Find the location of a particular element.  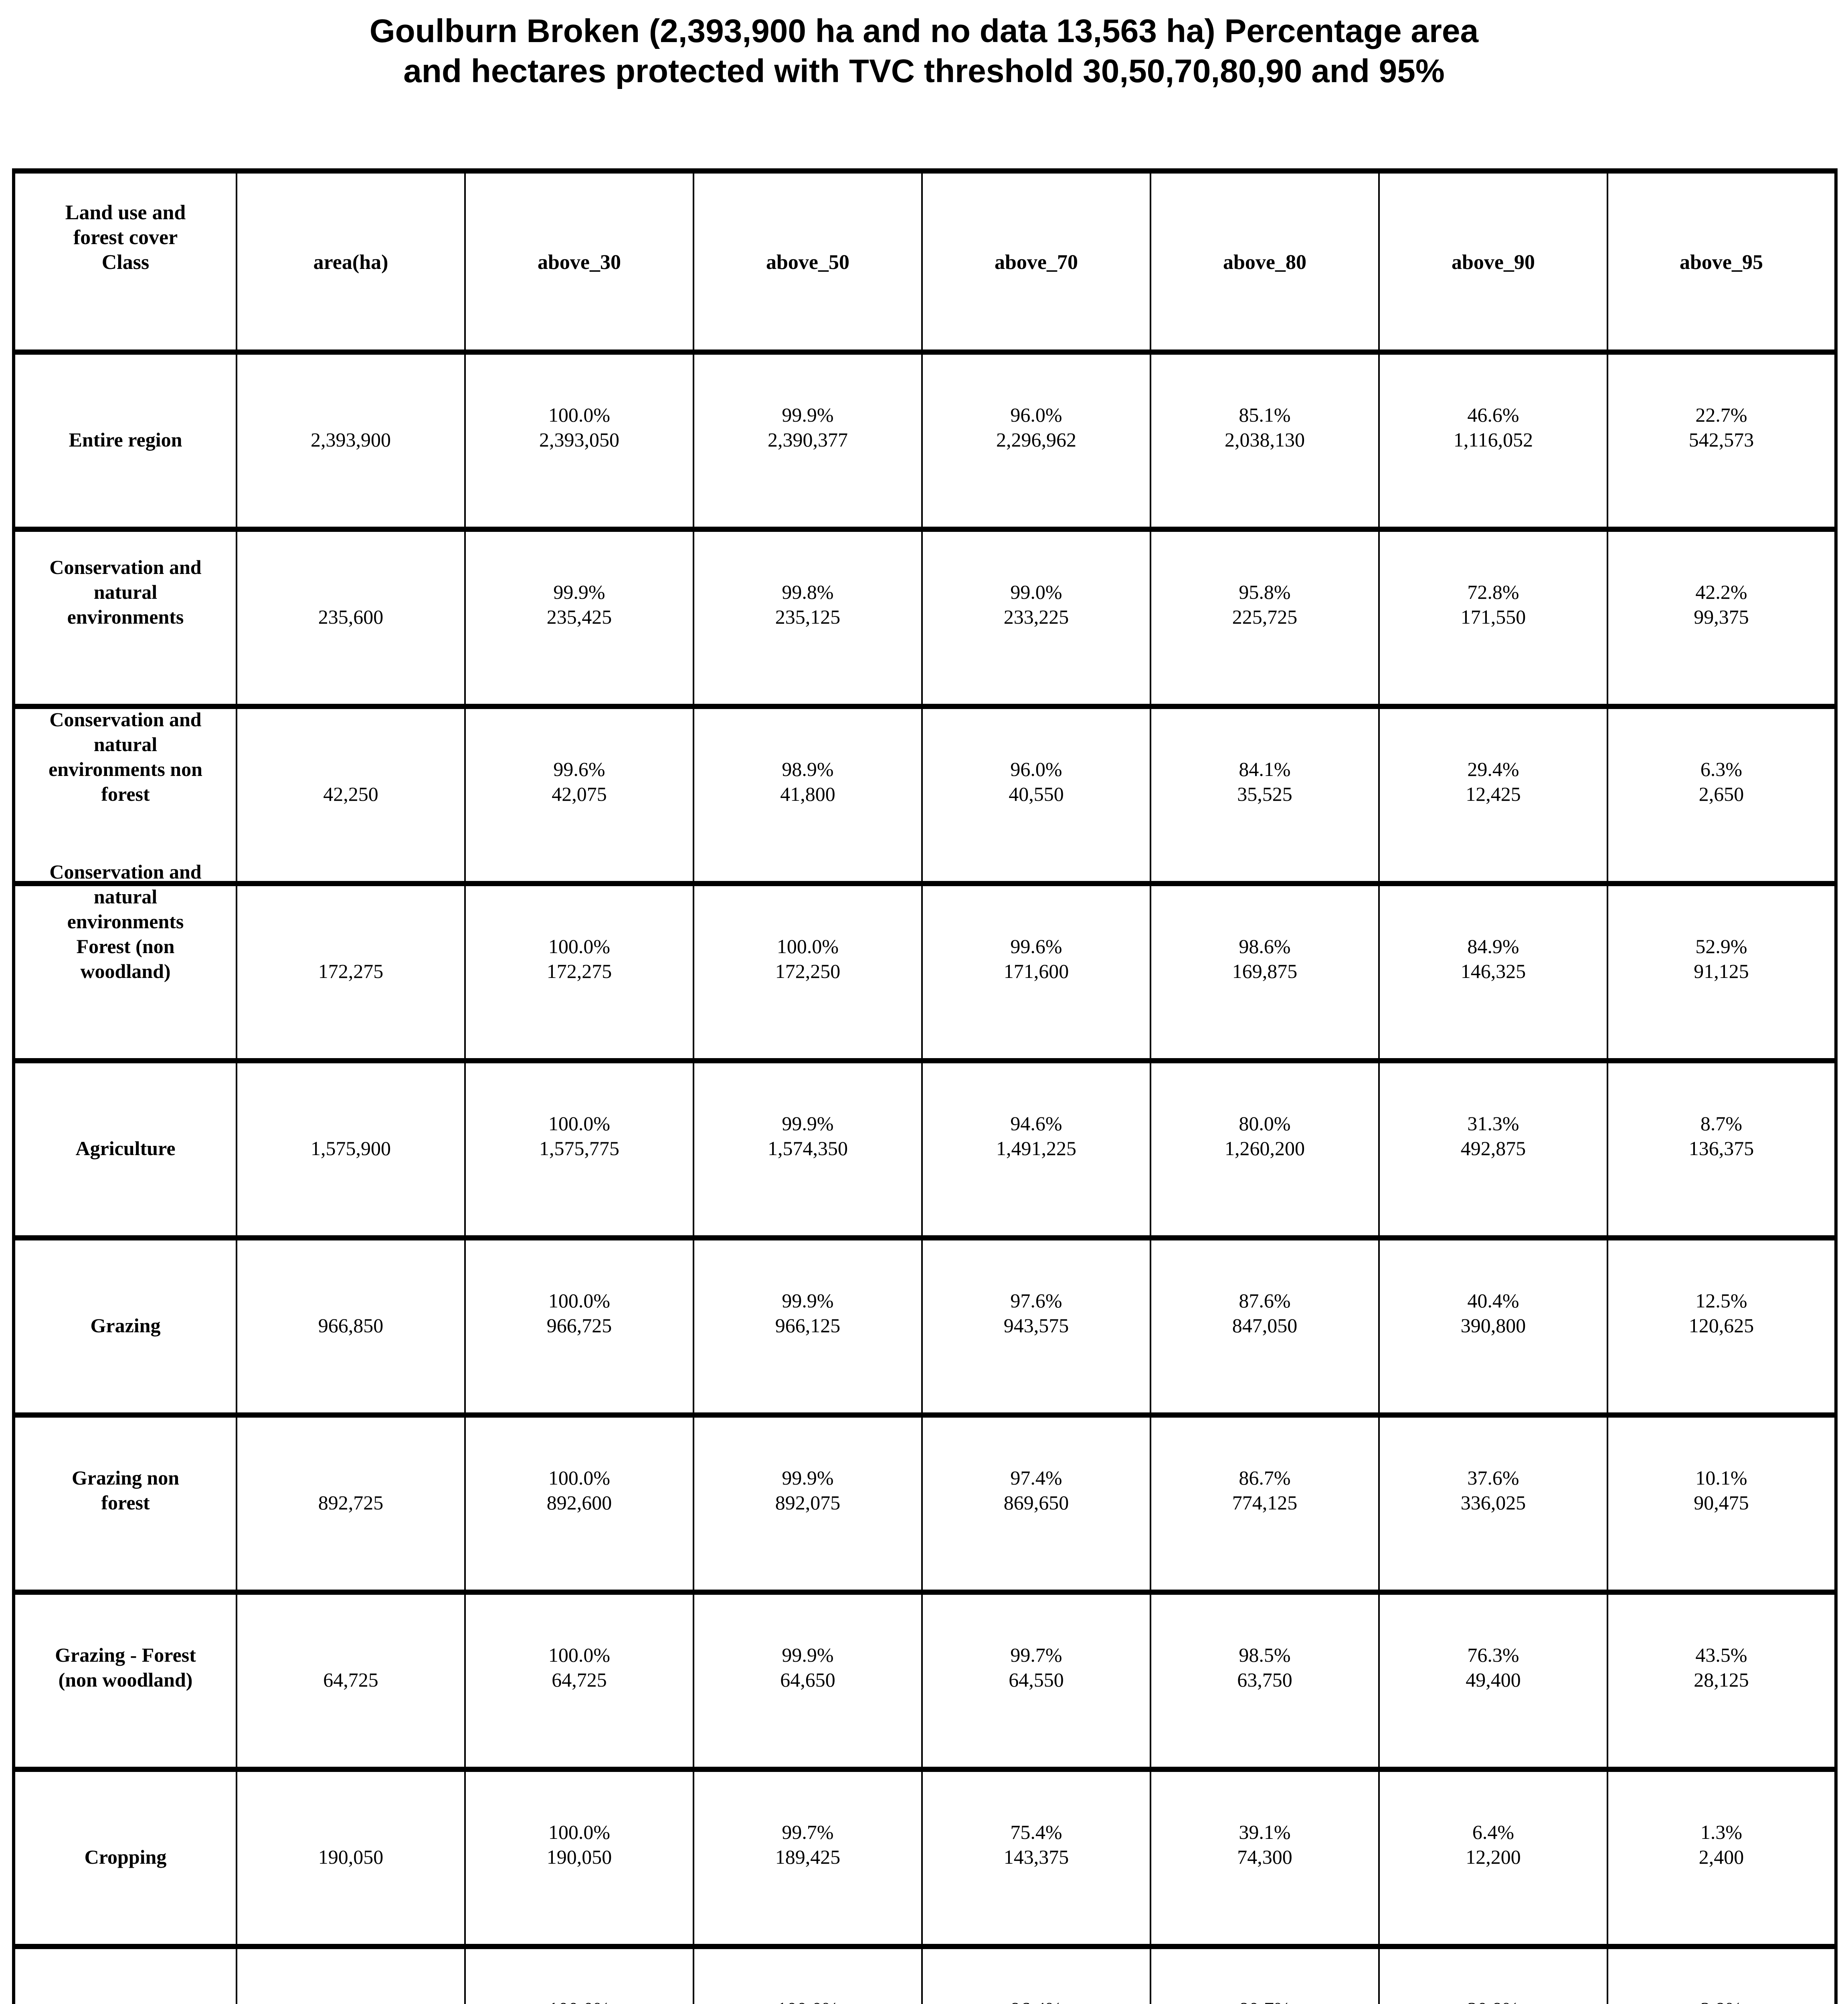

row-above70-cell: 75.4% 143,375 is located at coordinates (1036, 1858).